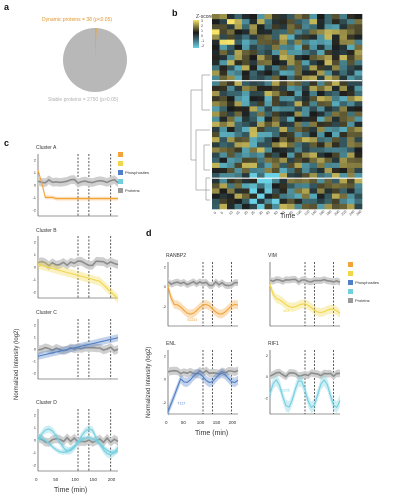 The height and width of the screenshot is (499, 415). Describe the element at coordinates (367, 282) in the screenshot. I see `legend-label: Phosphosites` at that location.